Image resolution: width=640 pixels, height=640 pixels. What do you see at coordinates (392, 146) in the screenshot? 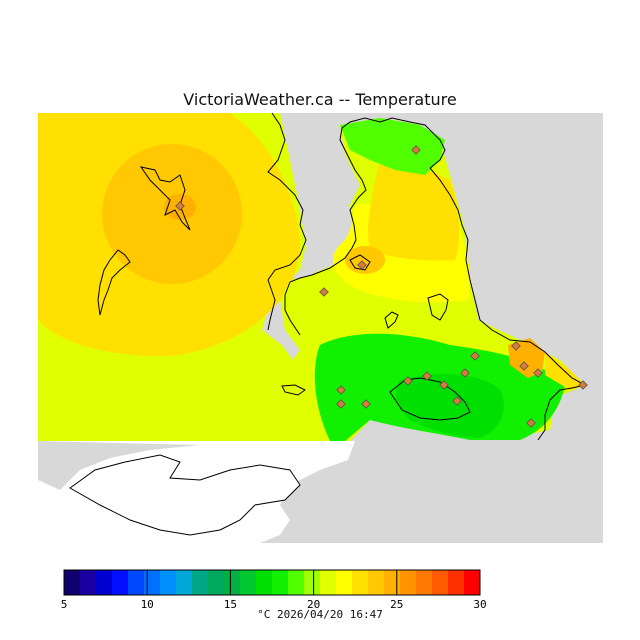
I see `field-green-north` at bounding box center [392, 146].